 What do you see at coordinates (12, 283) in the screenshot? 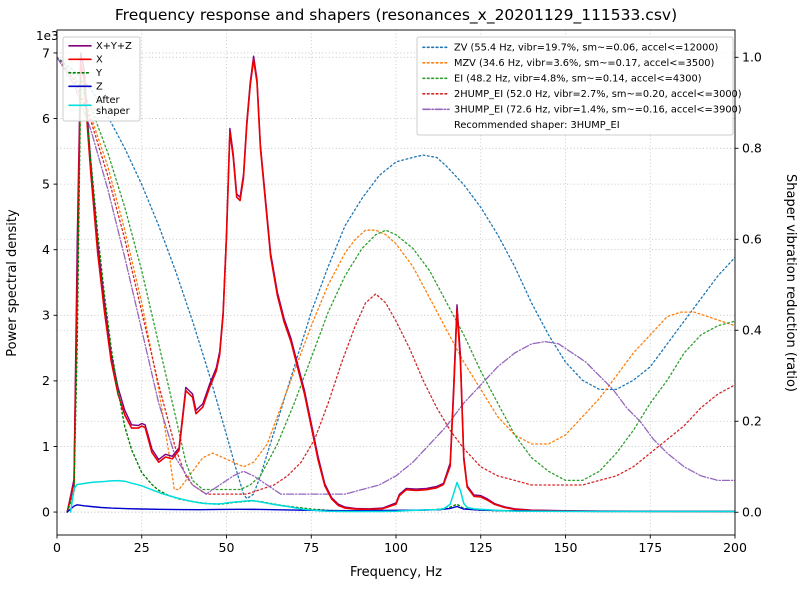
I see `y-axis-label-left: Power spectral density` at bounding box center [12, 283].